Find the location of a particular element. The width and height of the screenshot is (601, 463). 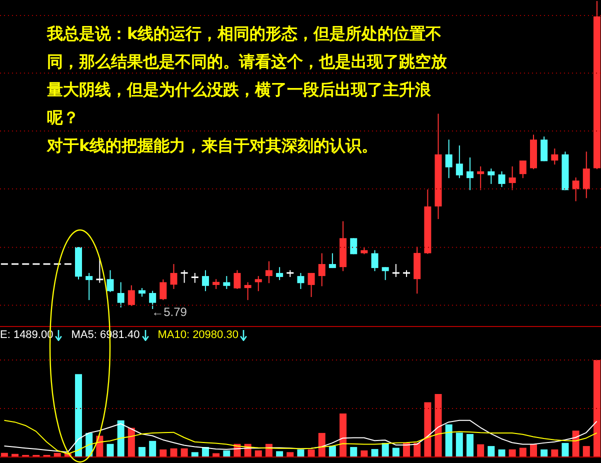

annotation: ←5.79 is located at coordinates (170, 312).